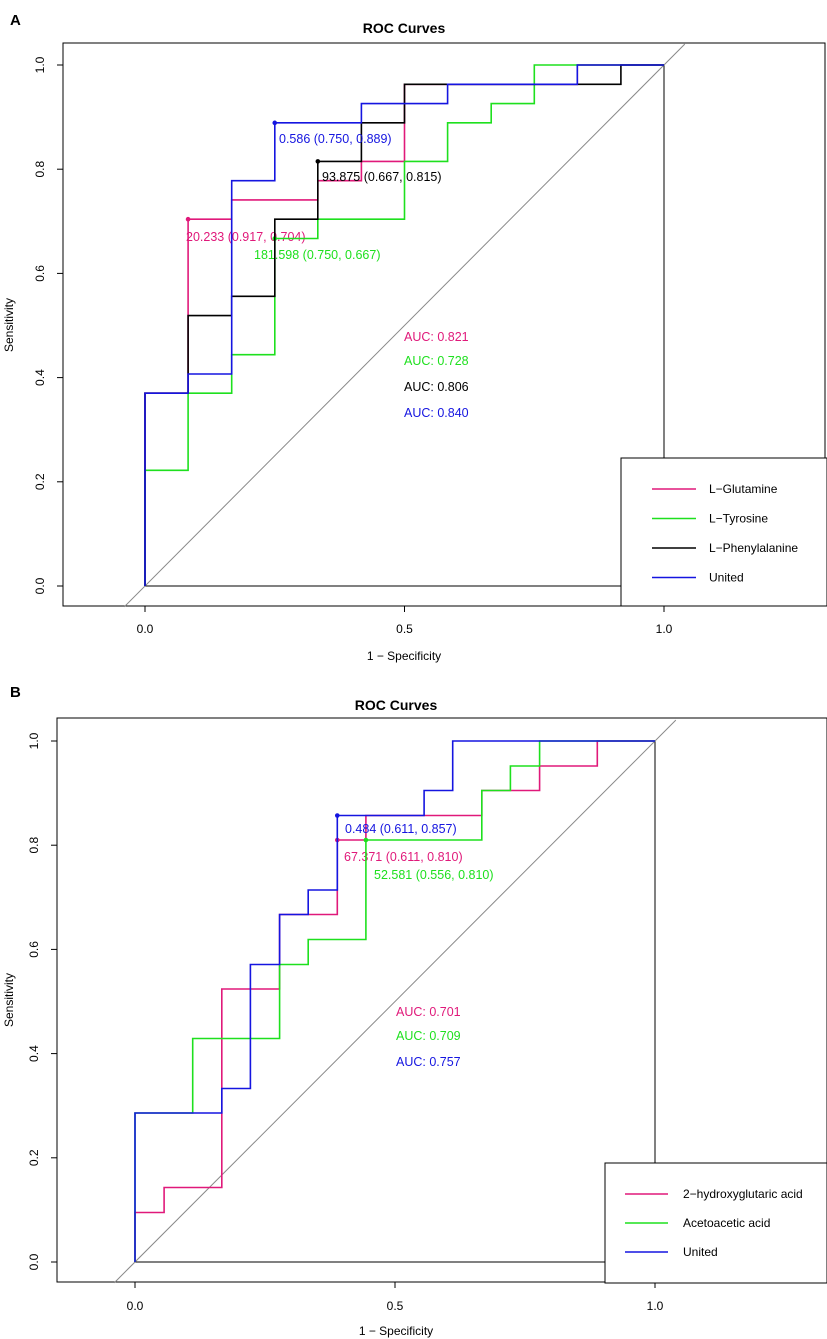  Describe the element at coordinates (436, 387) in the screenshot. I see `auc-label-2: AUC: 0.806` at that location.